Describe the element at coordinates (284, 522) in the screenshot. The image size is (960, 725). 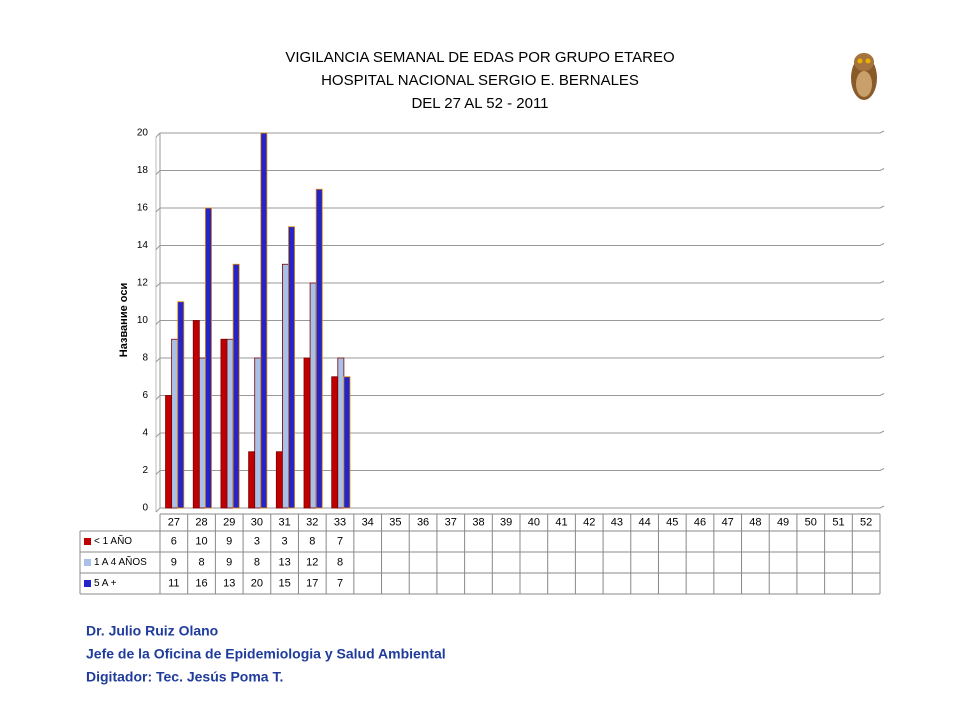
I see `x-tick-label: 31` at that location.